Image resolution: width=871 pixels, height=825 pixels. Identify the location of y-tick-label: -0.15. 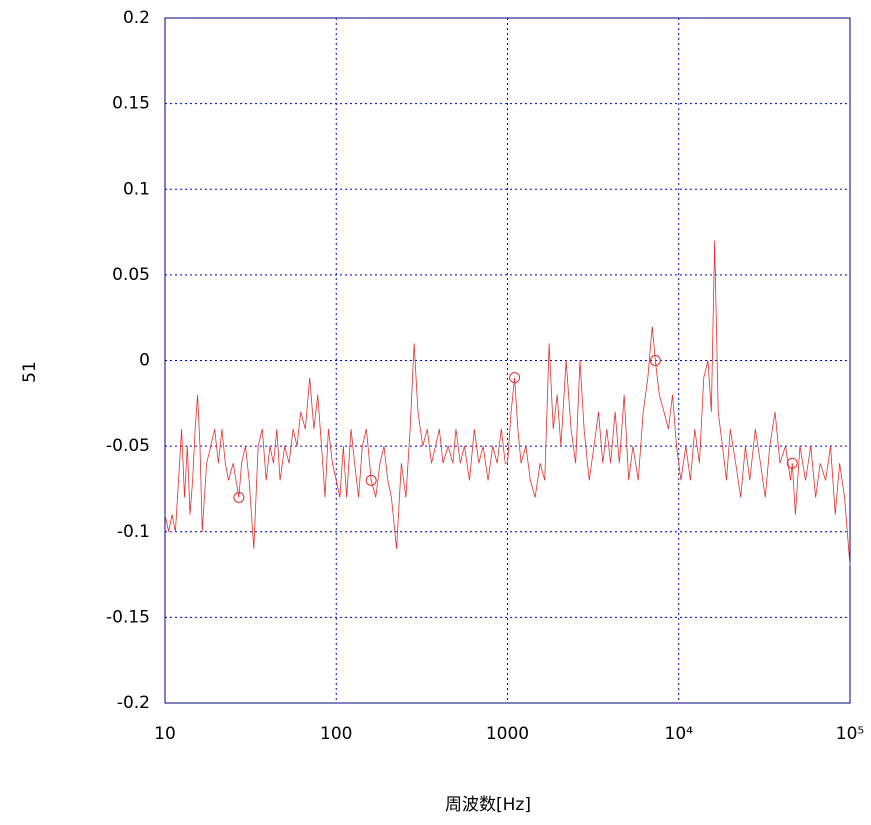
(128, 617).